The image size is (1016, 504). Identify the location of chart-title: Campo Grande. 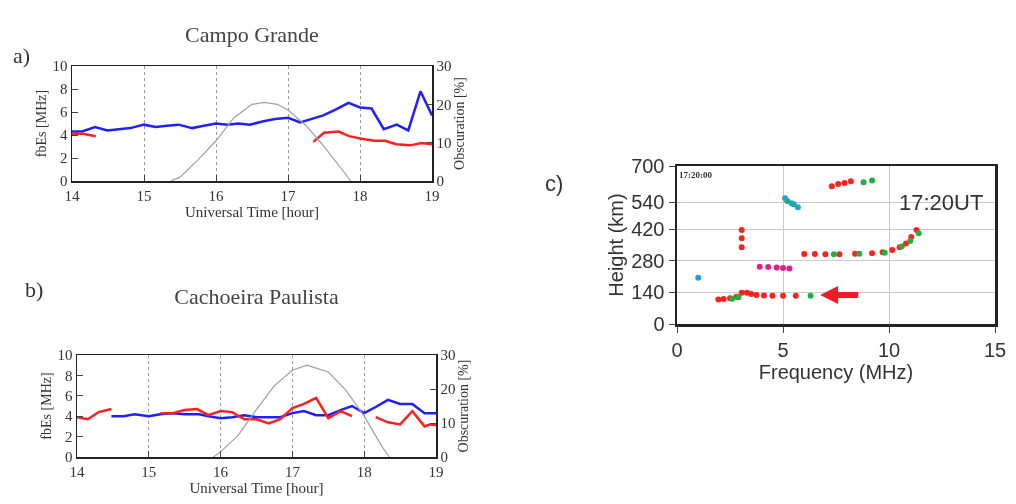
(252, 34).